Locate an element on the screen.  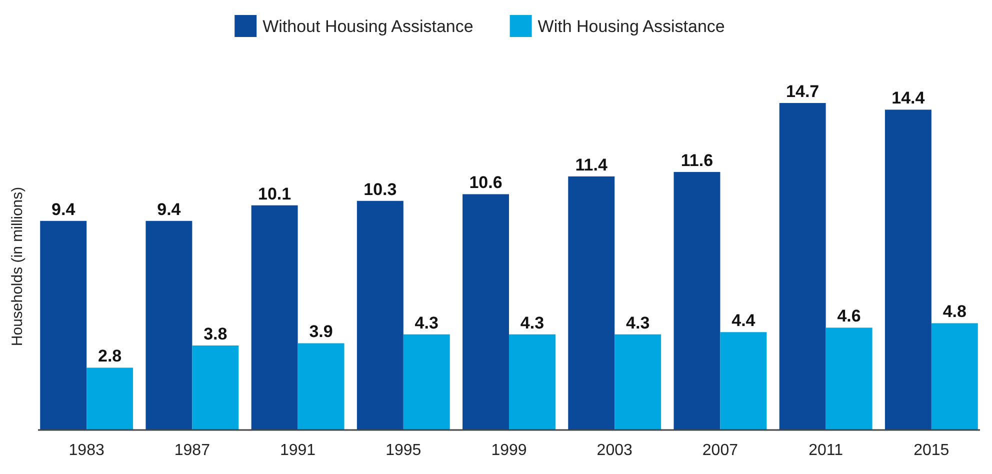
data-label: 11.4 is located at coordinates (591, 164).